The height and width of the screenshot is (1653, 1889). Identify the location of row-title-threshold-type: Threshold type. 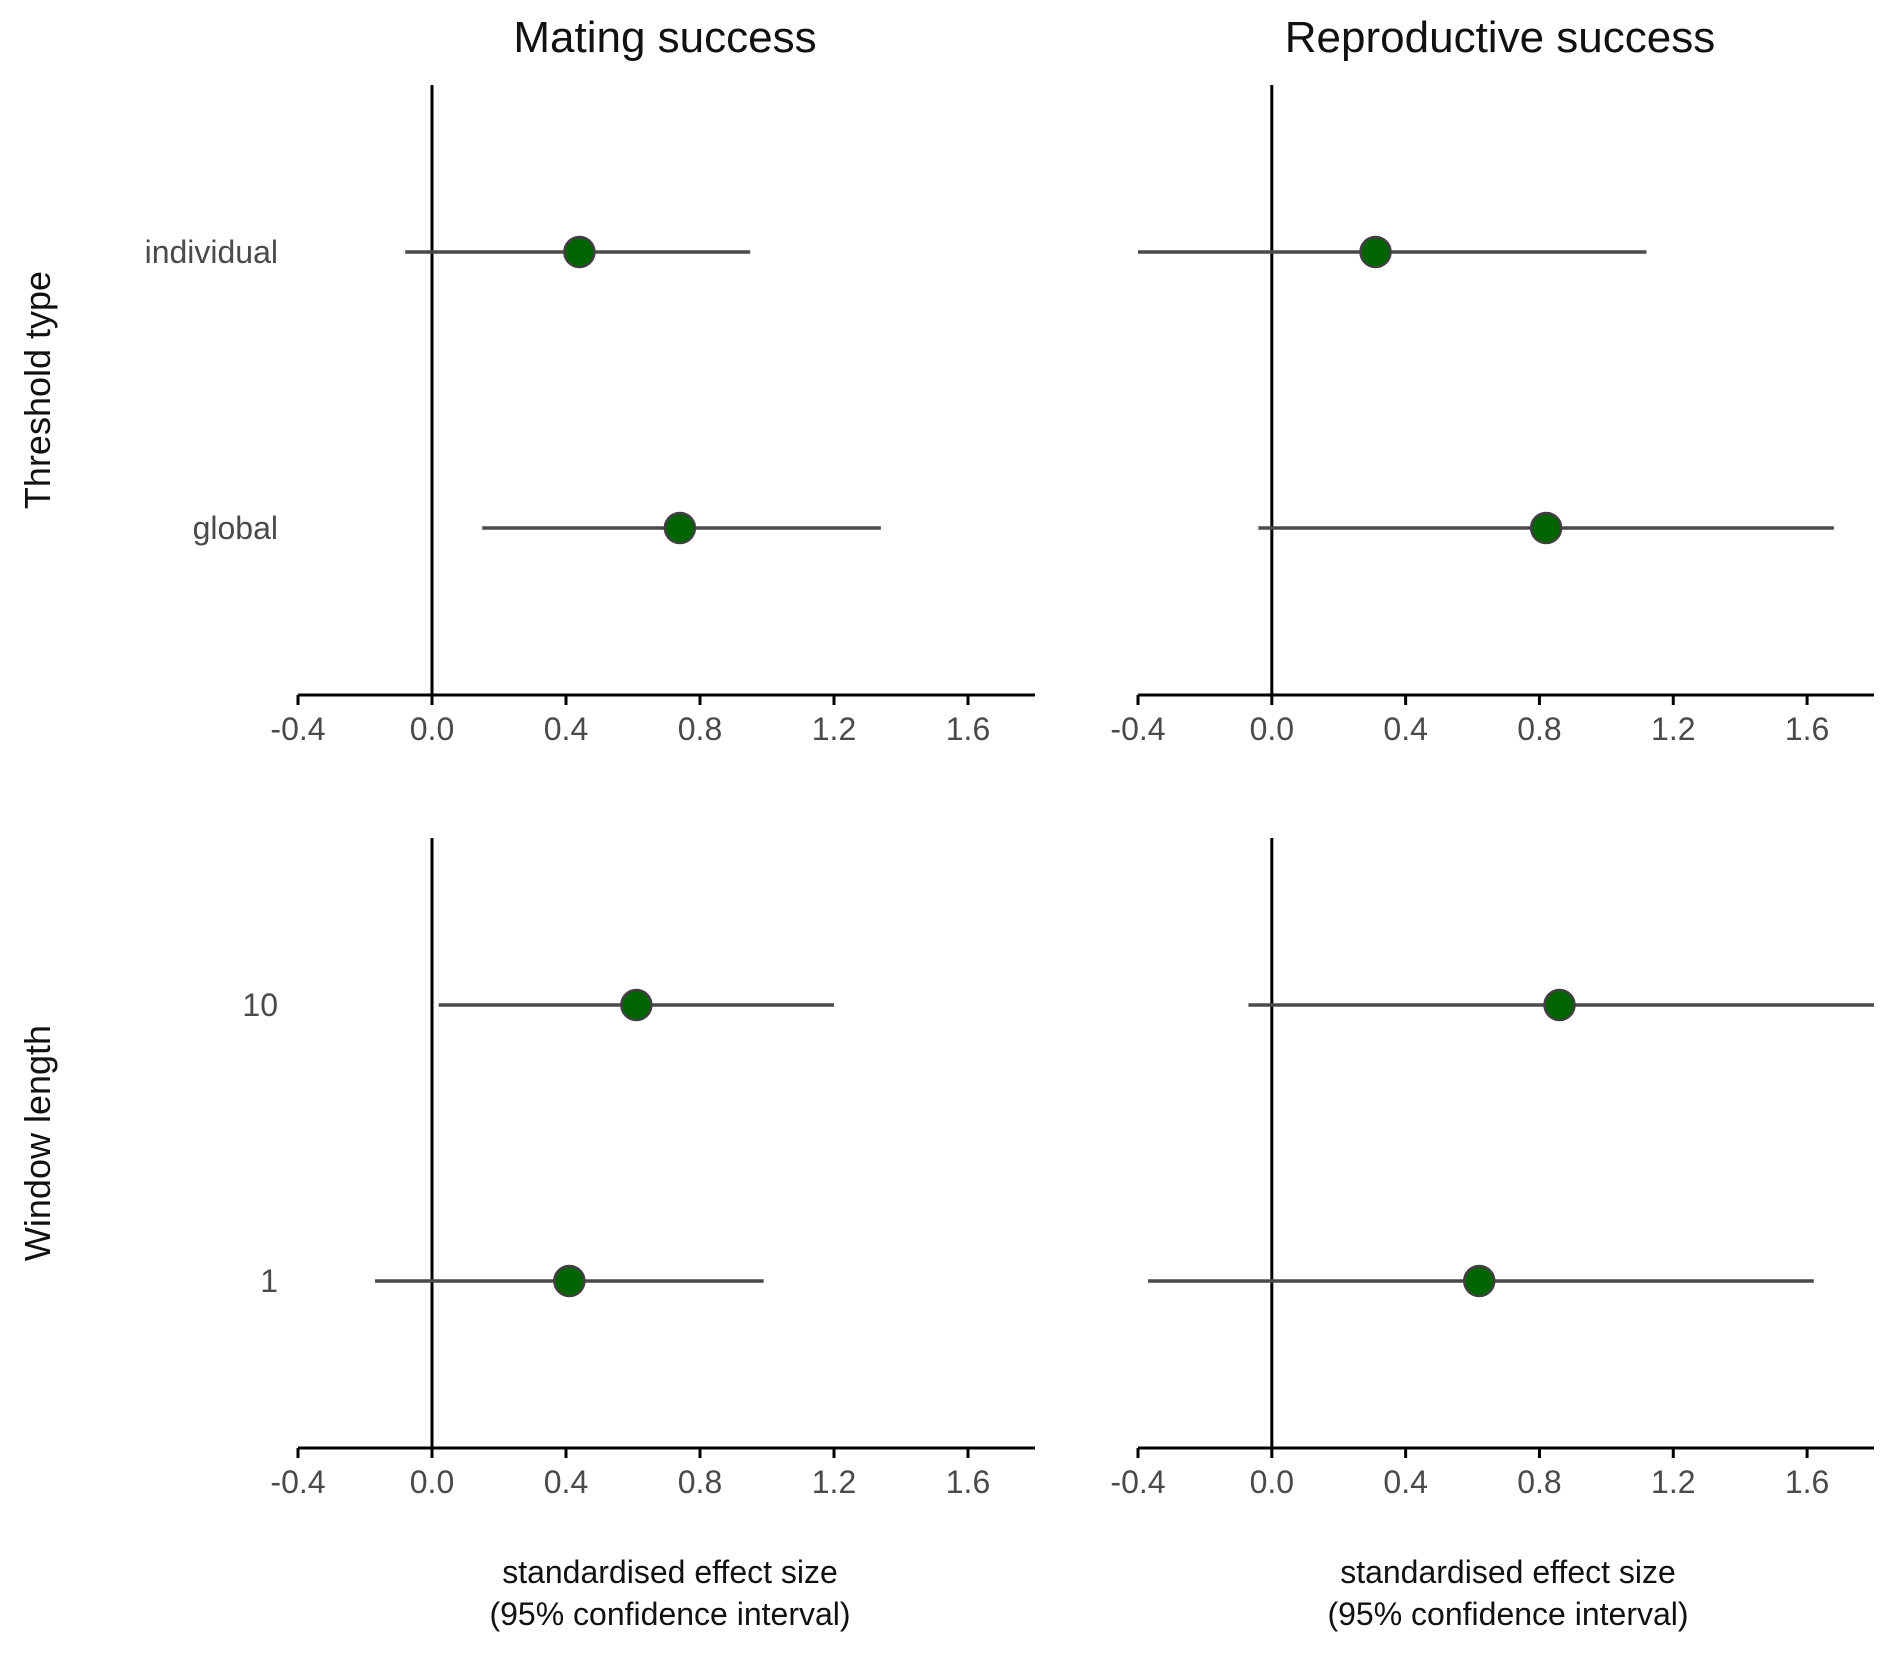
(37, 390).